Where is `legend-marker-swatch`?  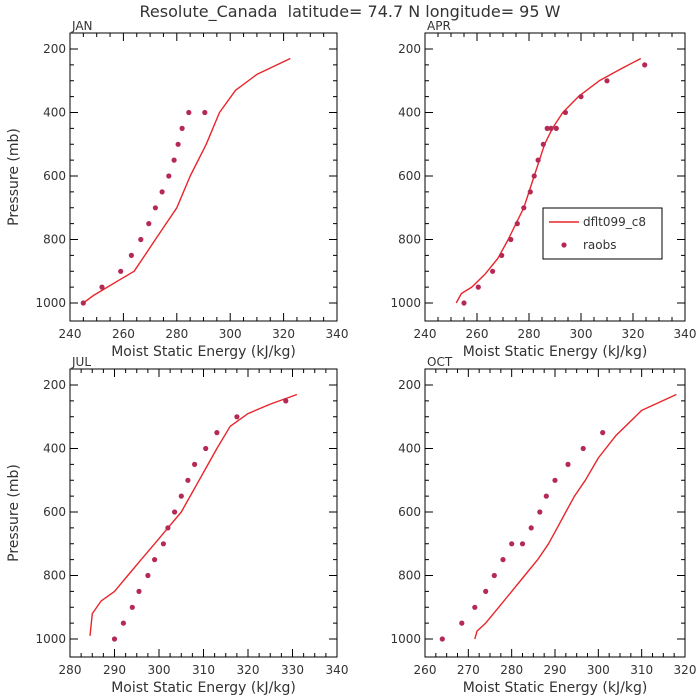
legend-marker-swatch is located at coordinates (564, 245).